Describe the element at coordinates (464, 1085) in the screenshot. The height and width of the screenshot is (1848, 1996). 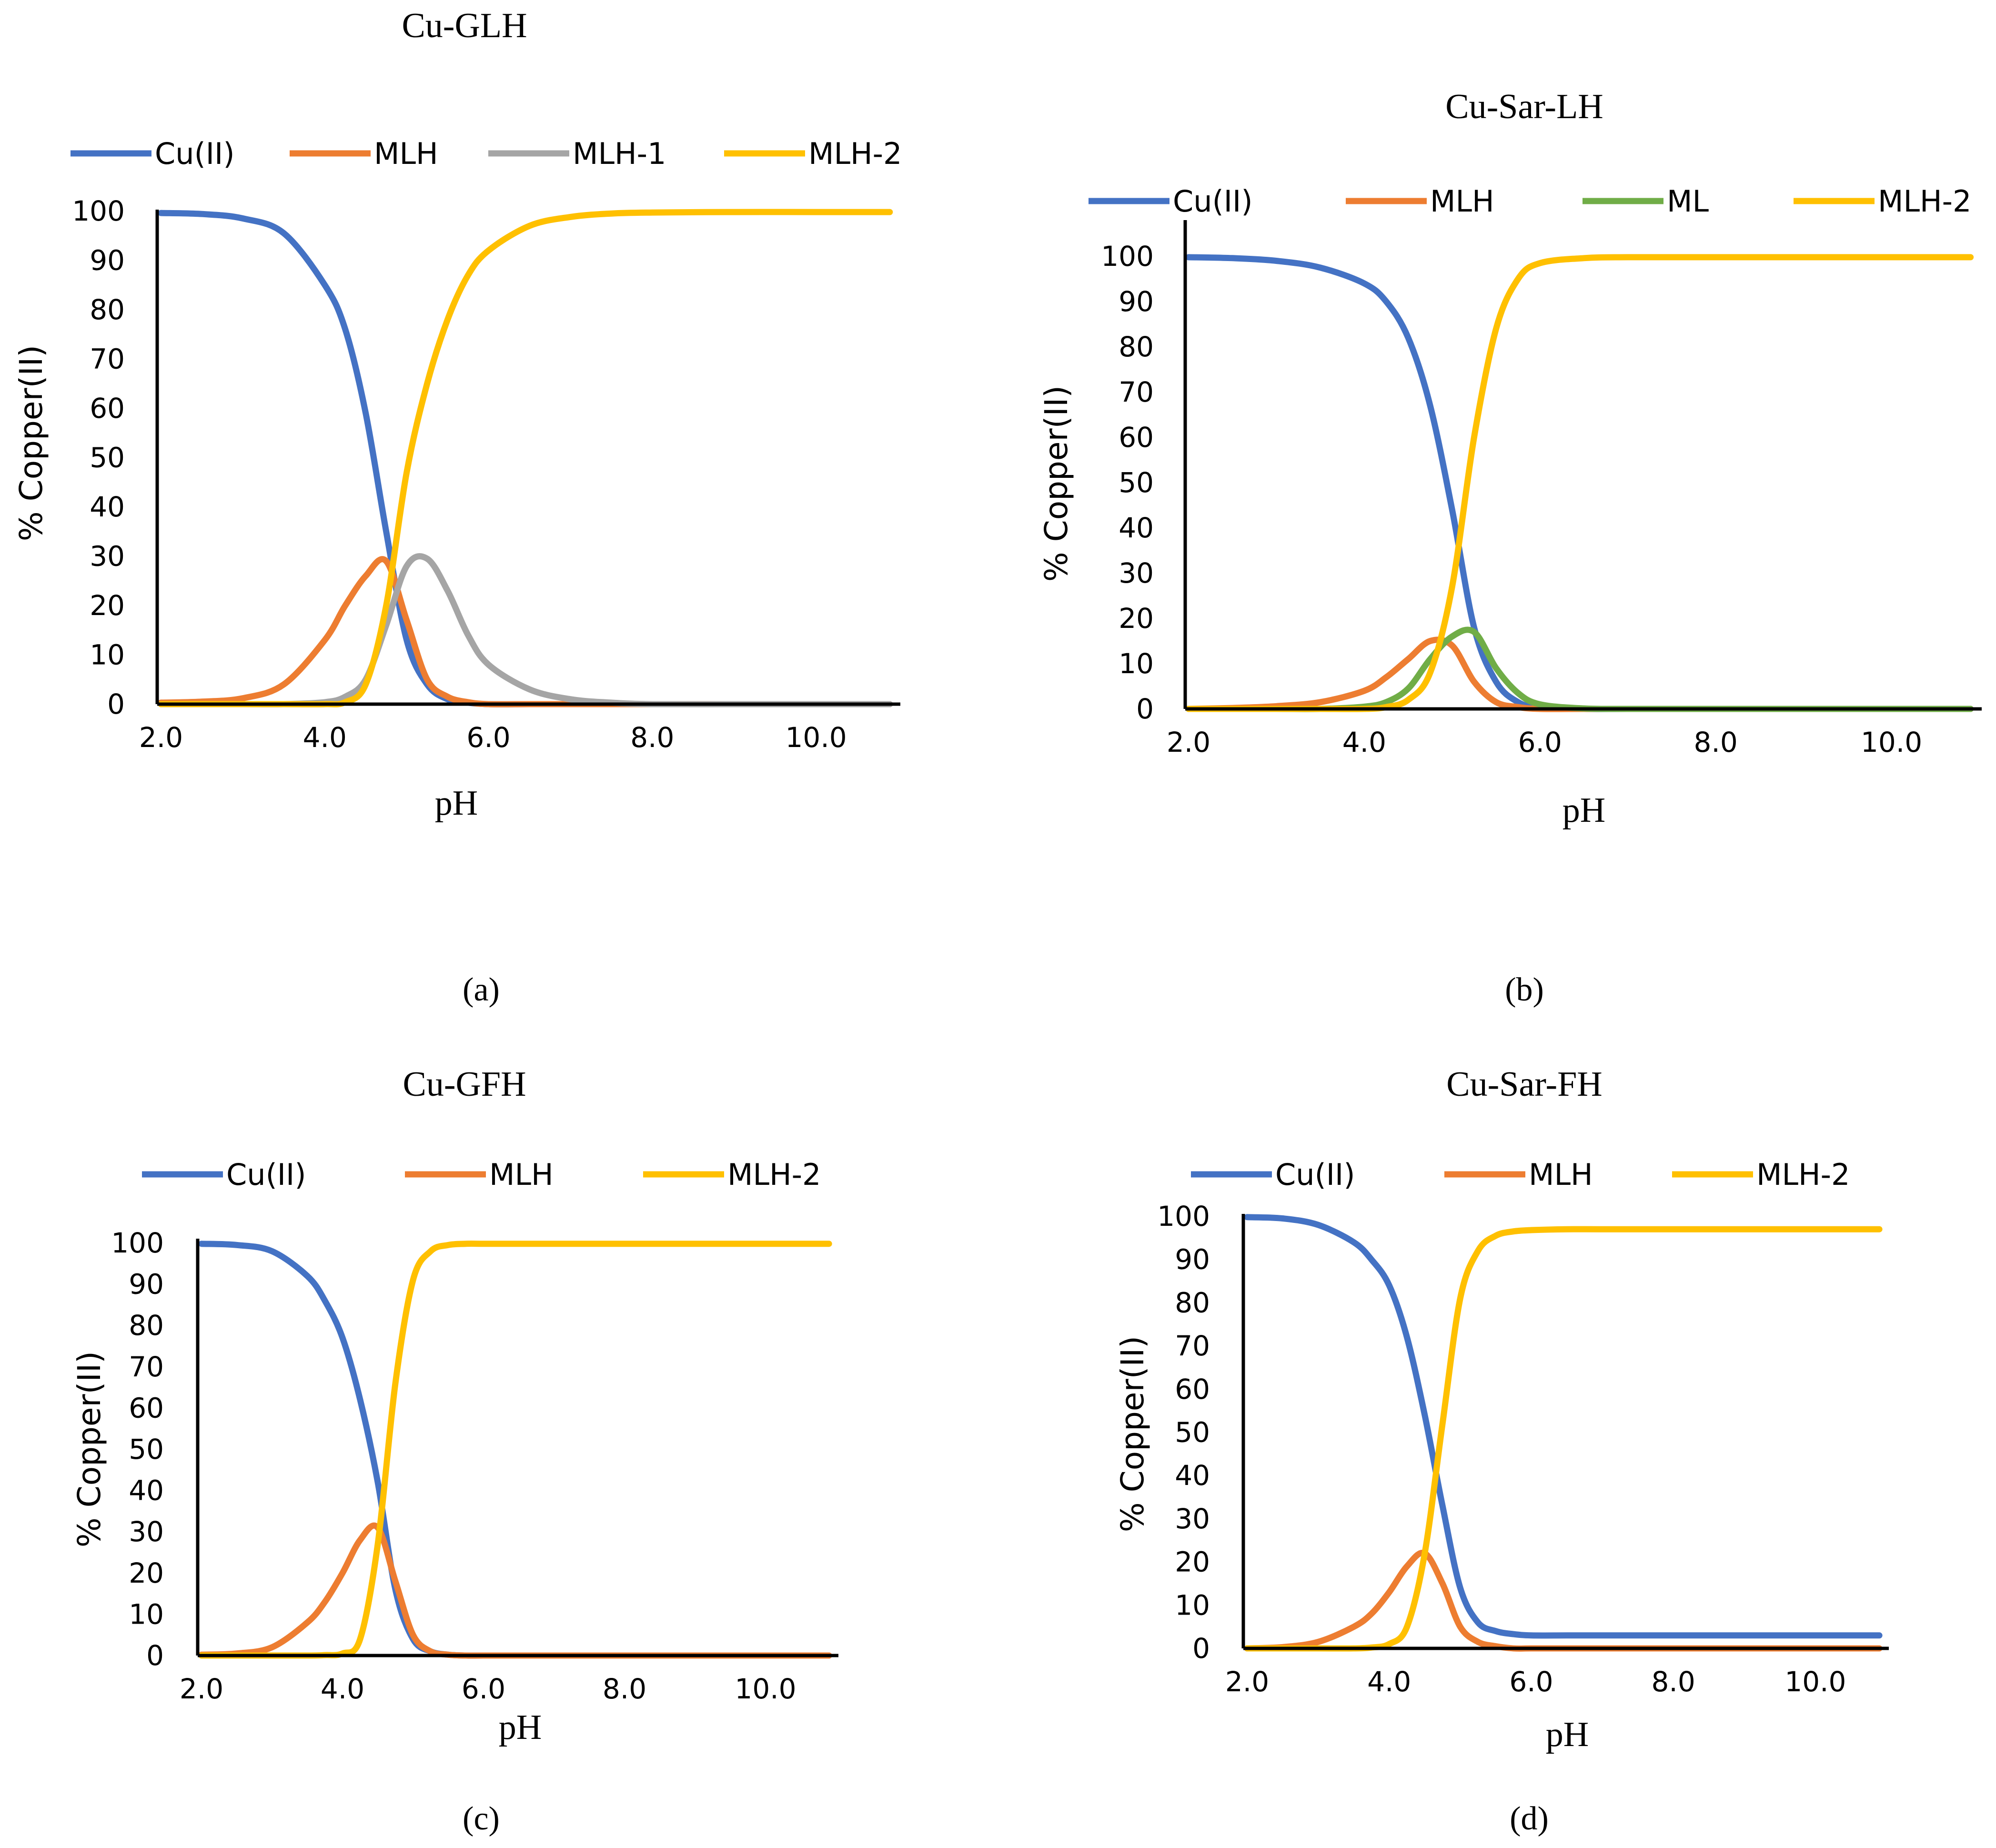
I see `chart-title: Cu-GFH` at that location.